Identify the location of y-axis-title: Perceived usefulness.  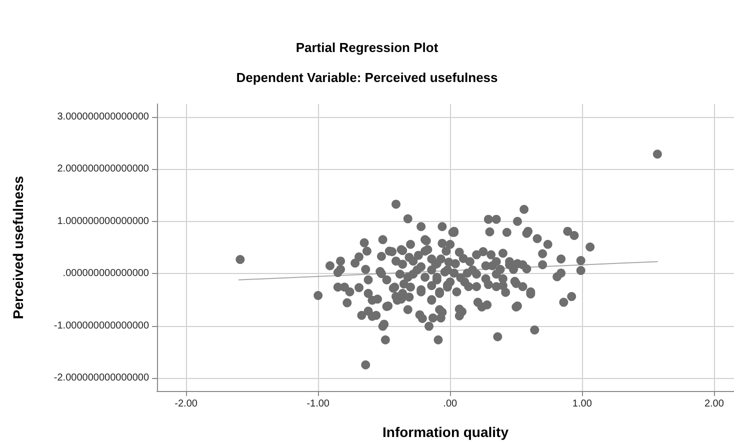
(18, 248).